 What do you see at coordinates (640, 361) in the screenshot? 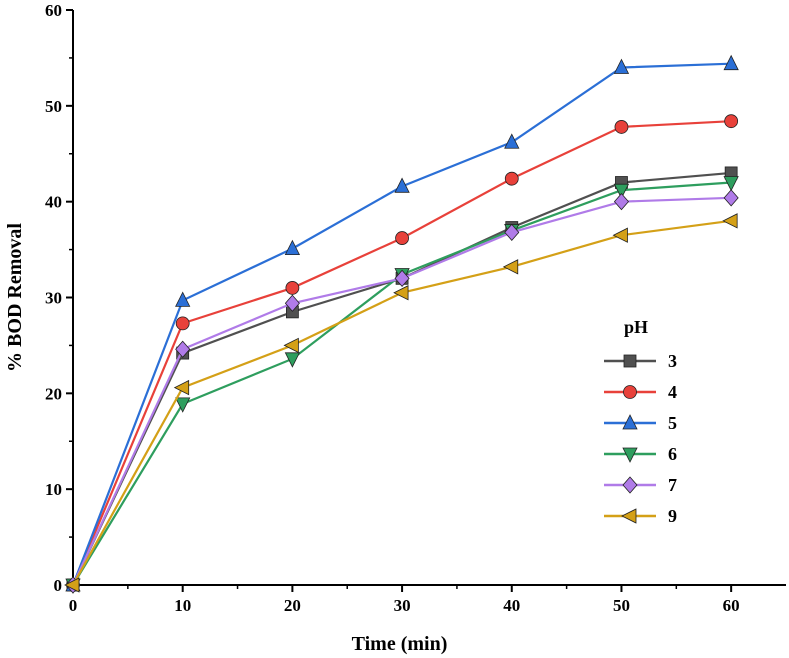
I see `legend-item-3: 3` at bounding box center [640, 361].